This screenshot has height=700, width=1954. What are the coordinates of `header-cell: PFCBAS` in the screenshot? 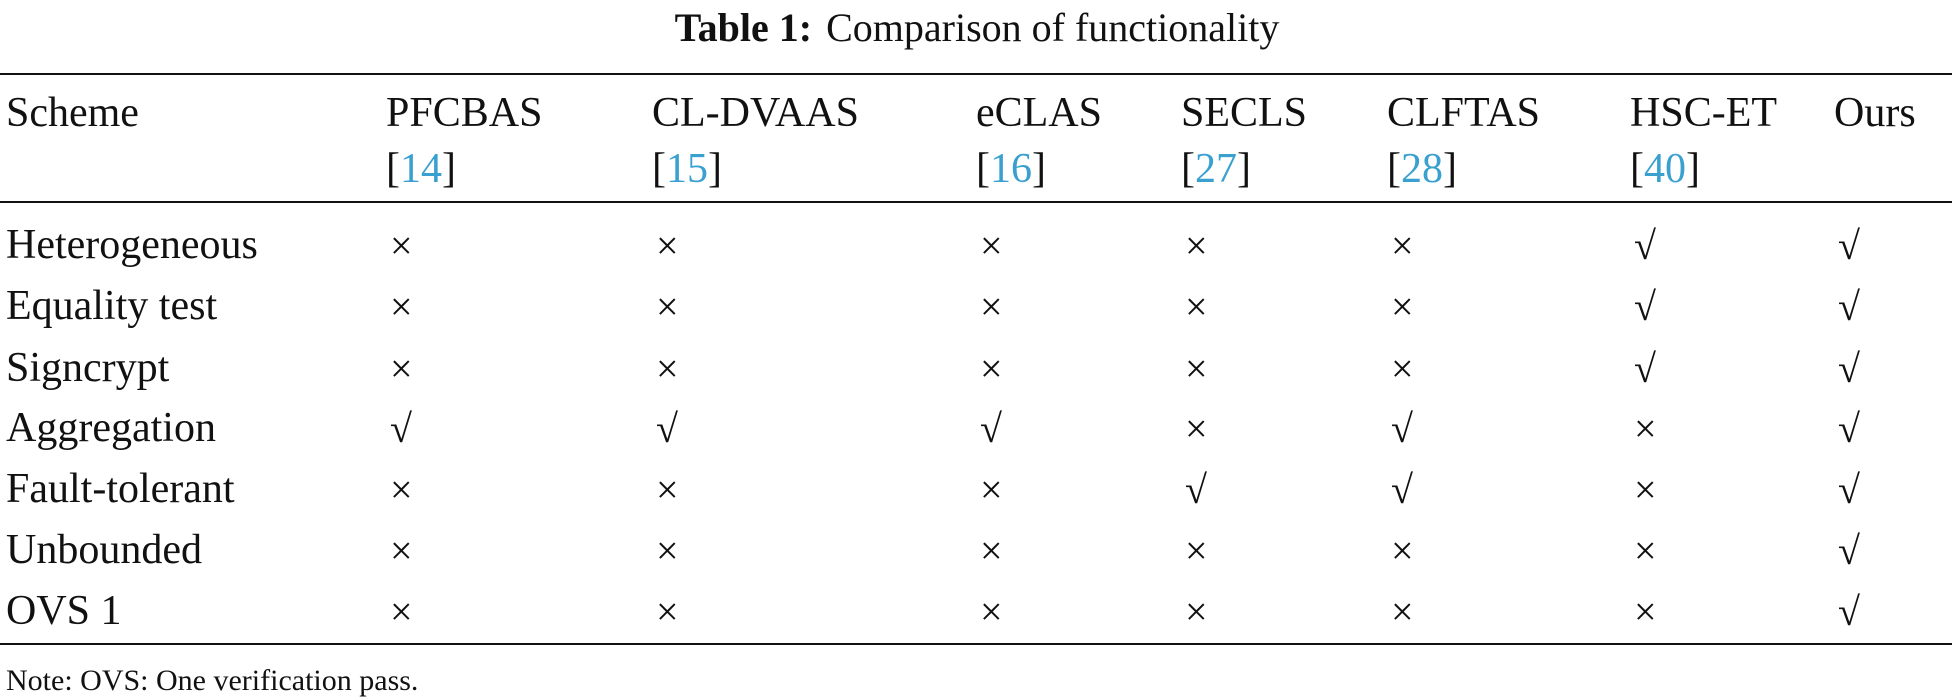 It's located at (464, 113).